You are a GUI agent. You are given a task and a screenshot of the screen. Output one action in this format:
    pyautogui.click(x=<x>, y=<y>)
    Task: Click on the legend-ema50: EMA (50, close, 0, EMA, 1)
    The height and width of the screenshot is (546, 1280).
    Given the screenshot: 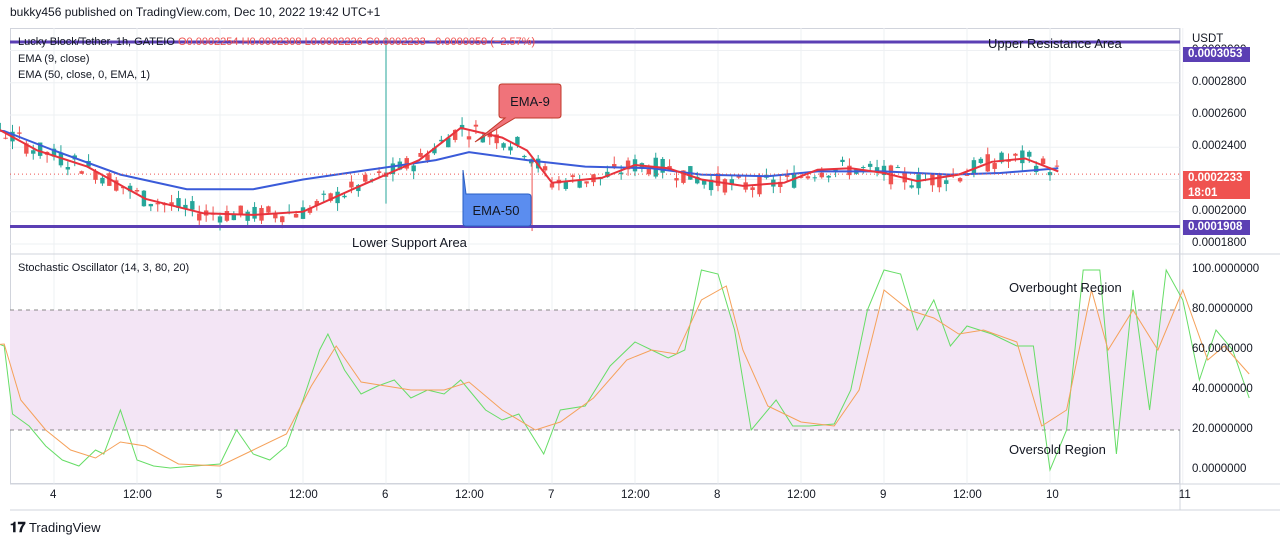 What is the action you would take?
    pyautogui.click(x=84, y=75)
    